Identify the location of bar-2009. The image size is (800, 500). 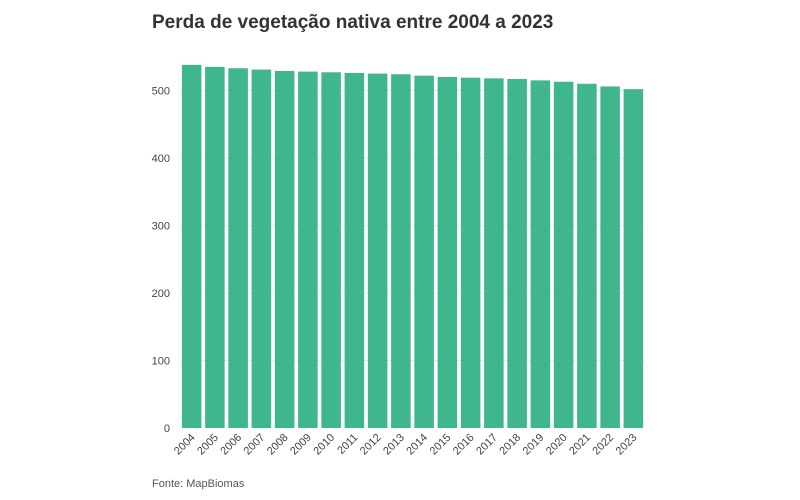
(308, 249).